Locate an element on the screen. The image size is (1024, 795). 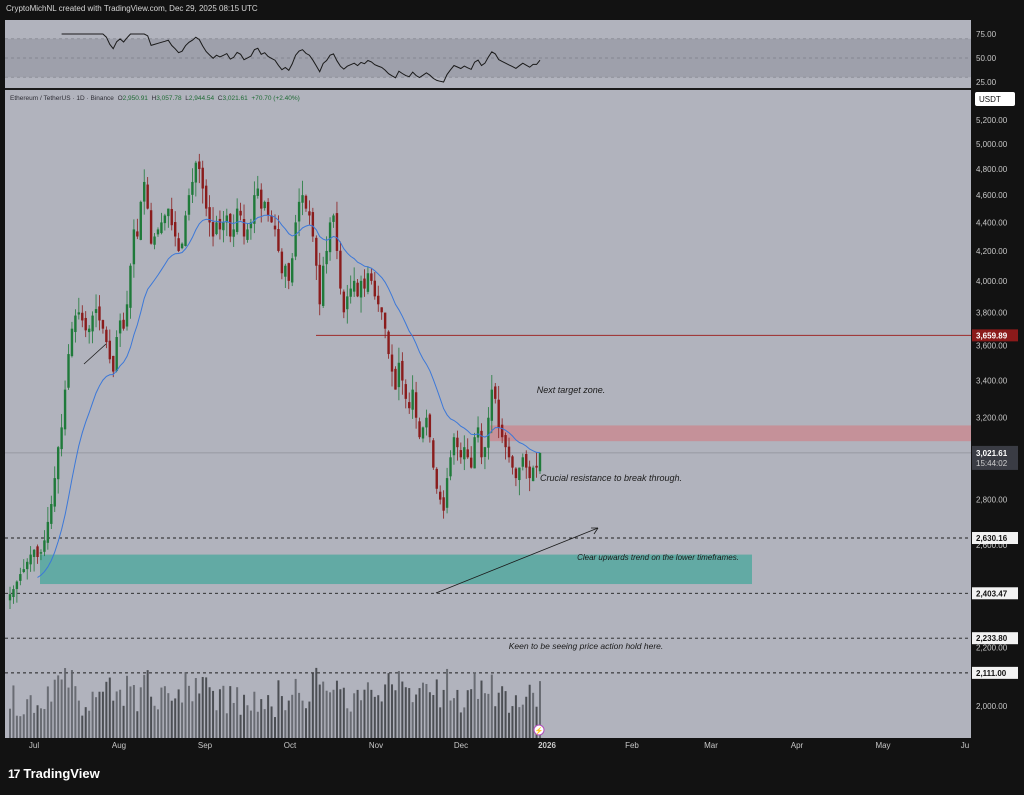
high-value: 3,057.78 is located at coordinates (169, 98).